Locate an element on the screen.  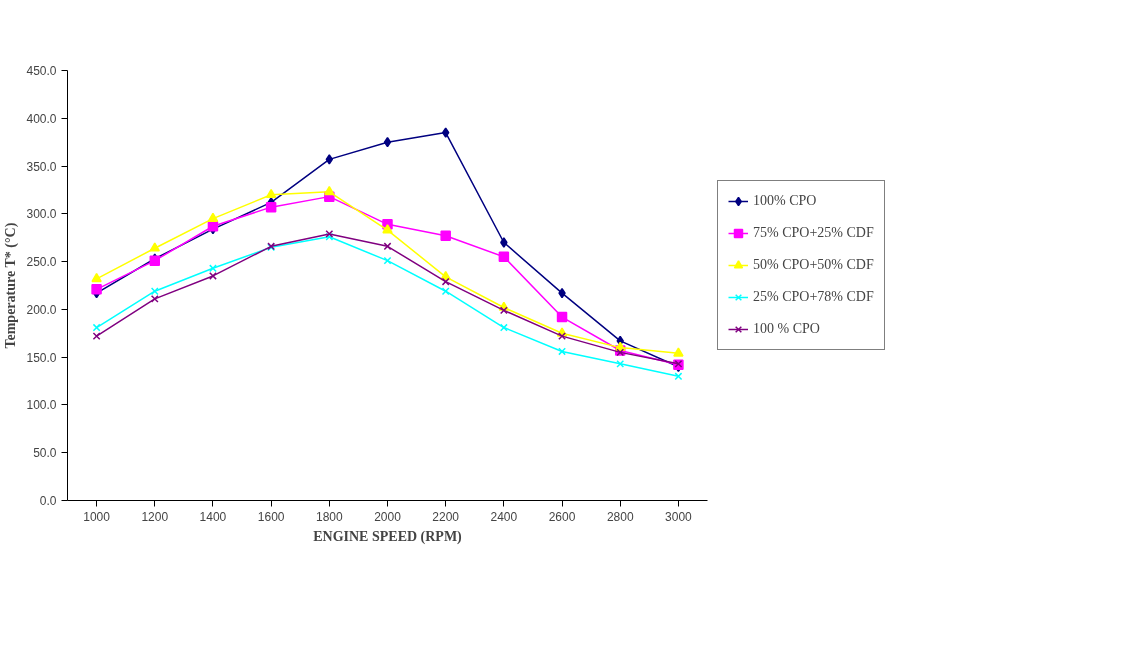
y-tick-label: 350.0 is located at coordinates (41, 166).